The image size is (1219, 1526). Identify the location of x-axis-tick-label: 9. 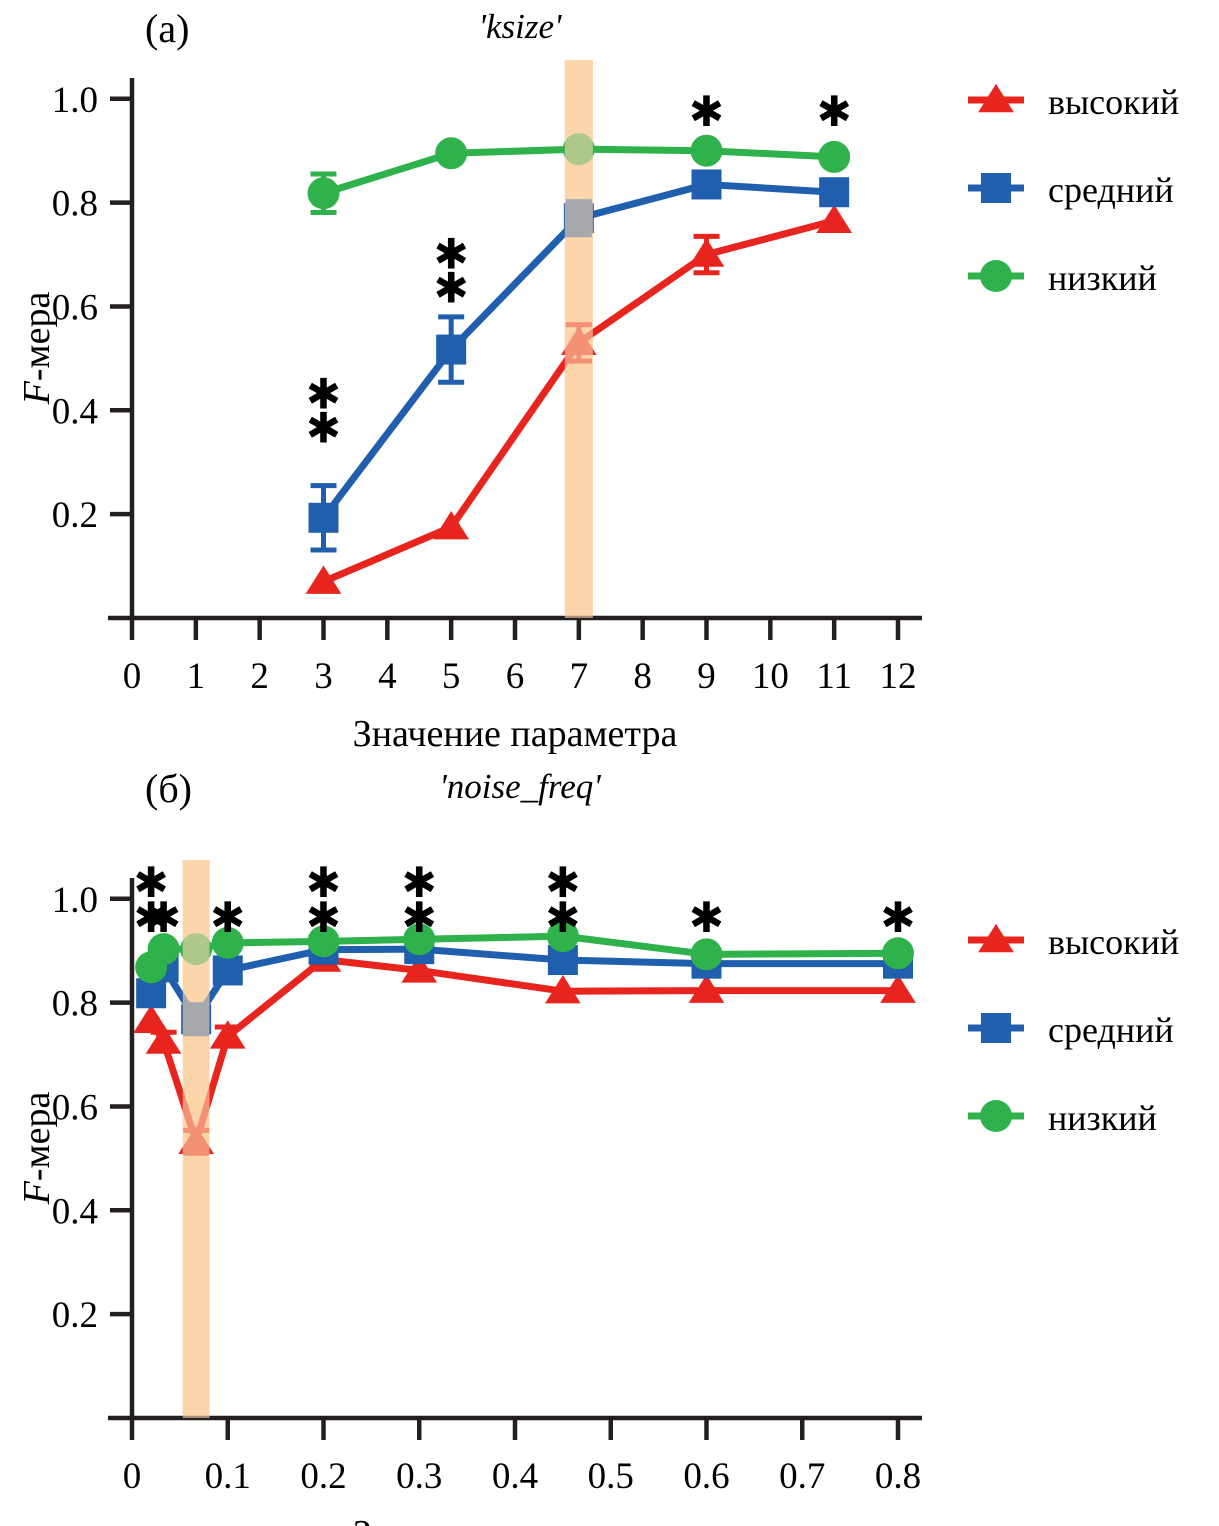
(706, 676).